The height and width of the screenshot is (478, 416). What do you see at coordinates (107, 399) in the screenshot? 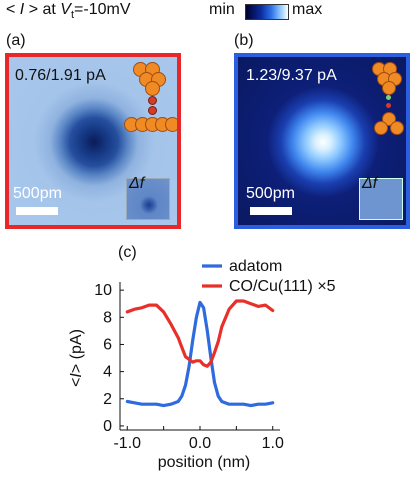
I see `y-tick-label: 2` at bounding box center [107, 399].